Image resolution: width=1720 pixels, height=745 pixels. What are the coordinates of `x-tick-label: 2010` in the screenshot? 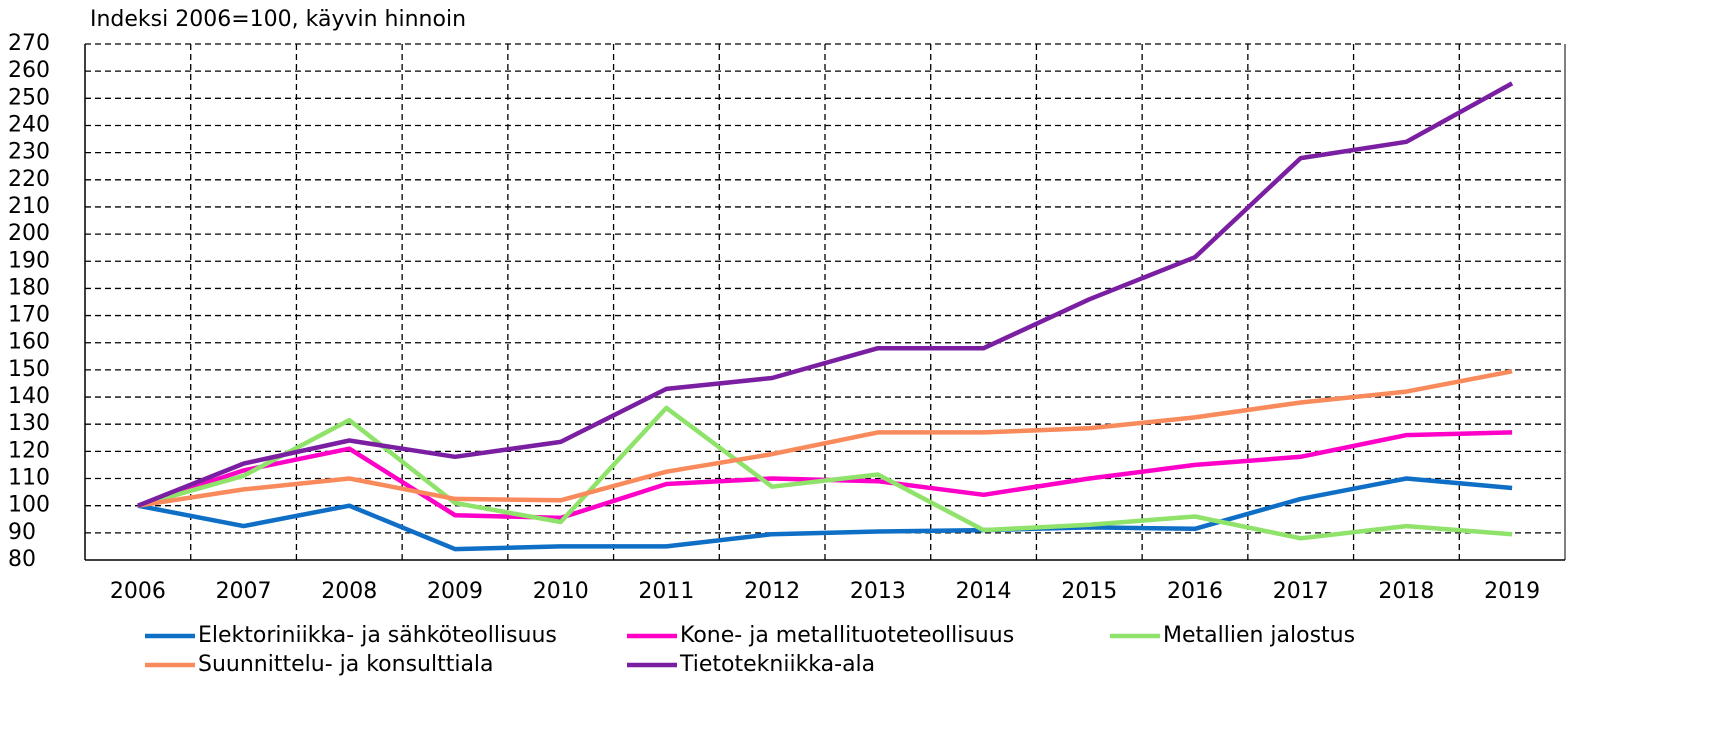 It's located at (561, 591).